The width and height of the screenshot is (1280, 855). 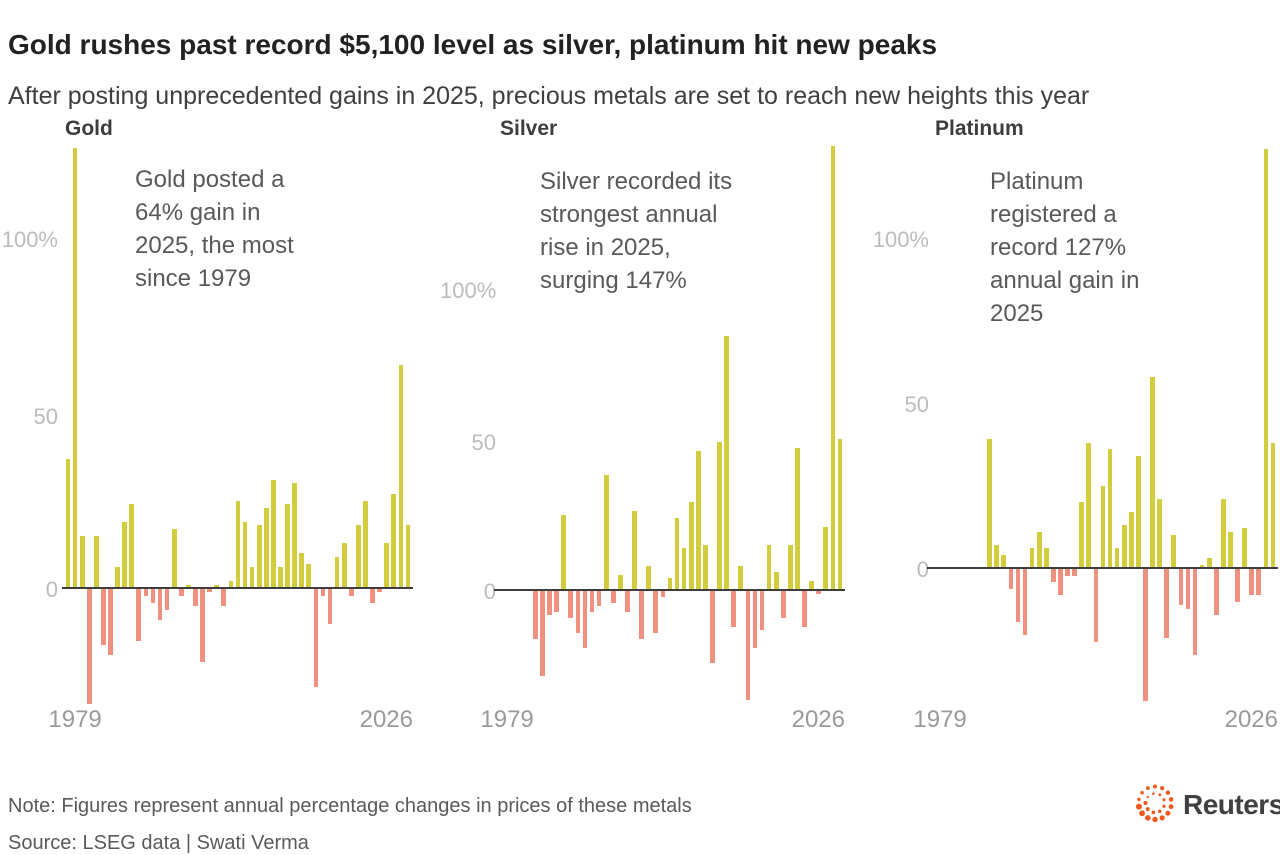 What do you see at coordinates (1231, 804) in the screenshot?
I see `reuters-logo-text: Reuters` at bounding box center [1231, 804].